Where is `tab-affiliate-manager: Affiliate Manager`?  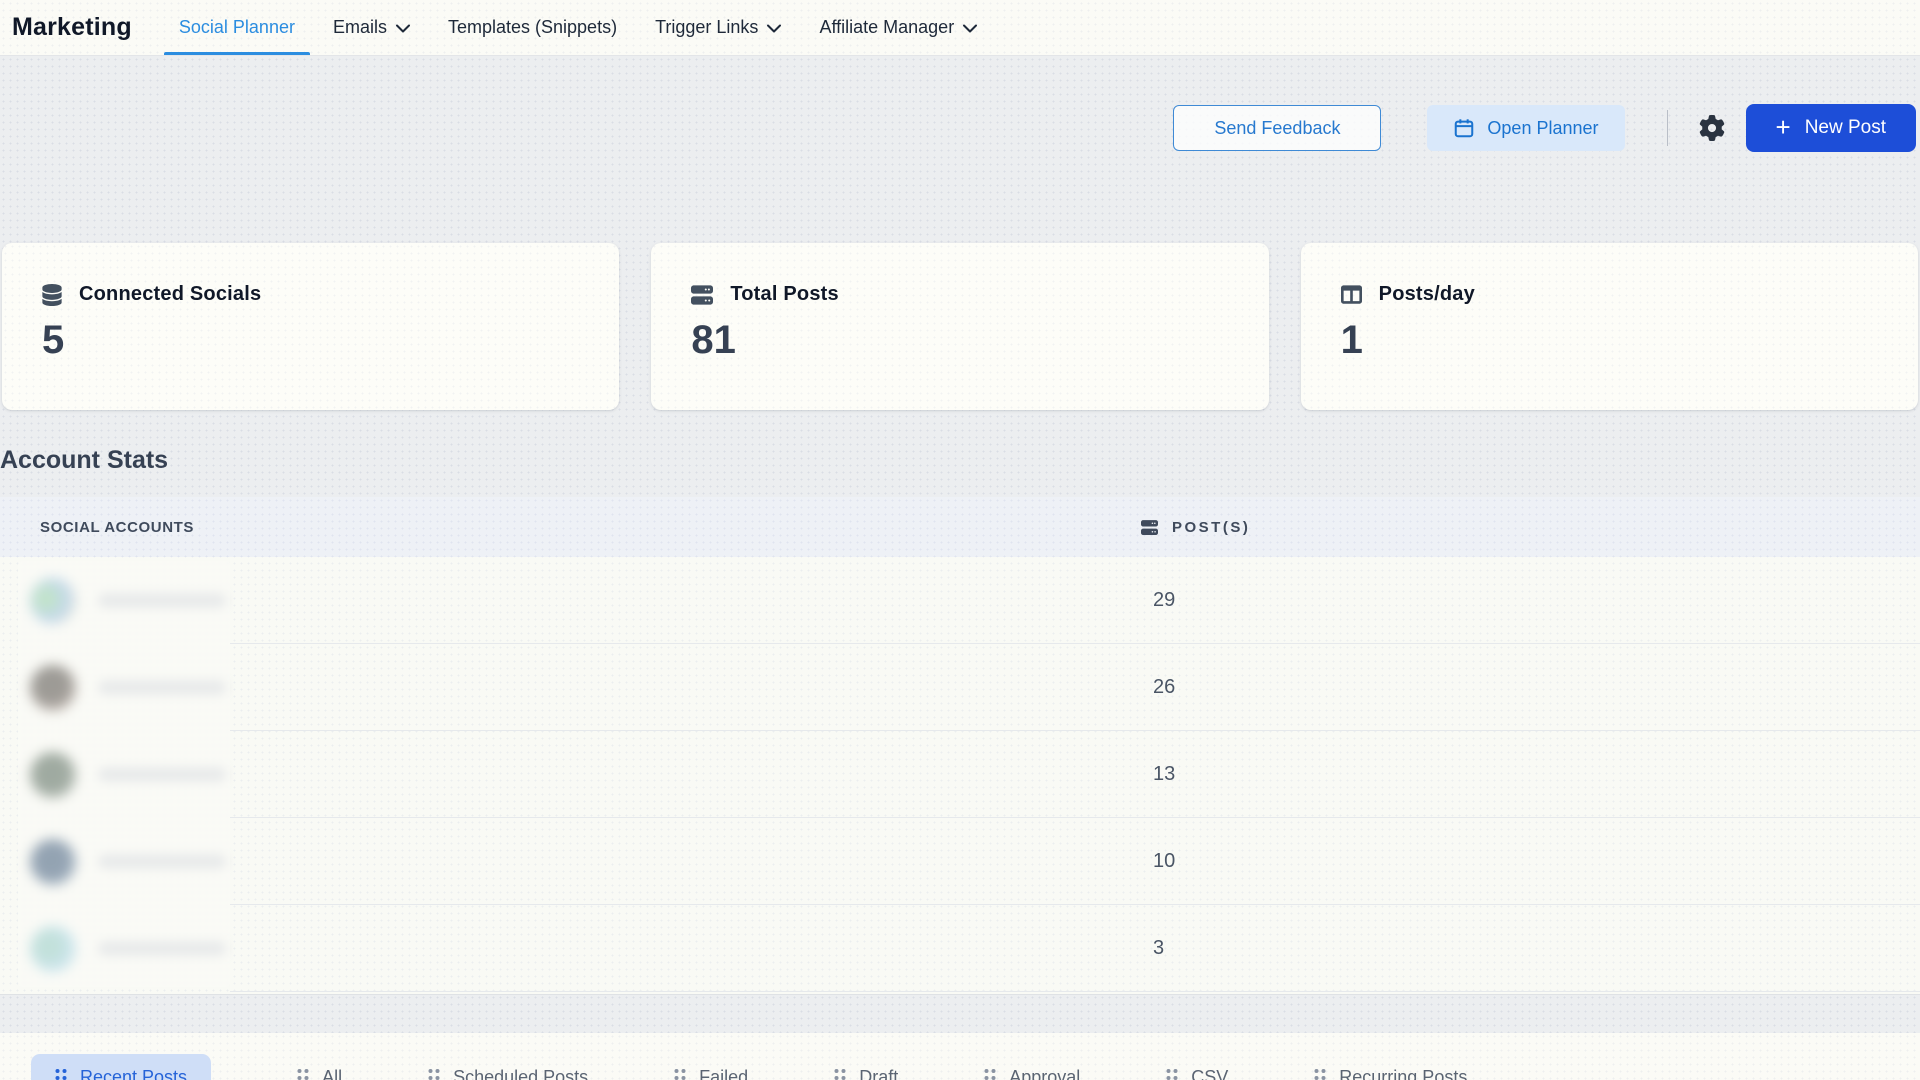 tab-affiliate-manager: Affiliate Manager is located at coordinates (898, 27).